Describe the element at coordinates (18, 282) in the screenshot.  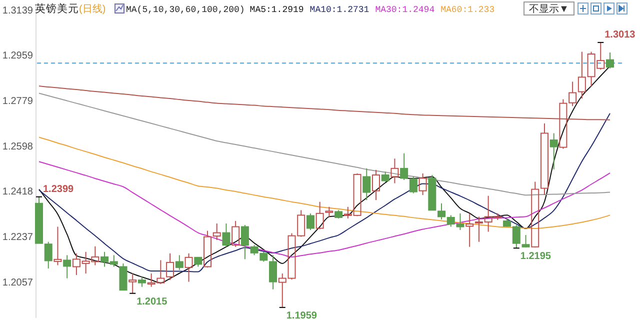
I see `y-tick-label: 1.2057` at that location.